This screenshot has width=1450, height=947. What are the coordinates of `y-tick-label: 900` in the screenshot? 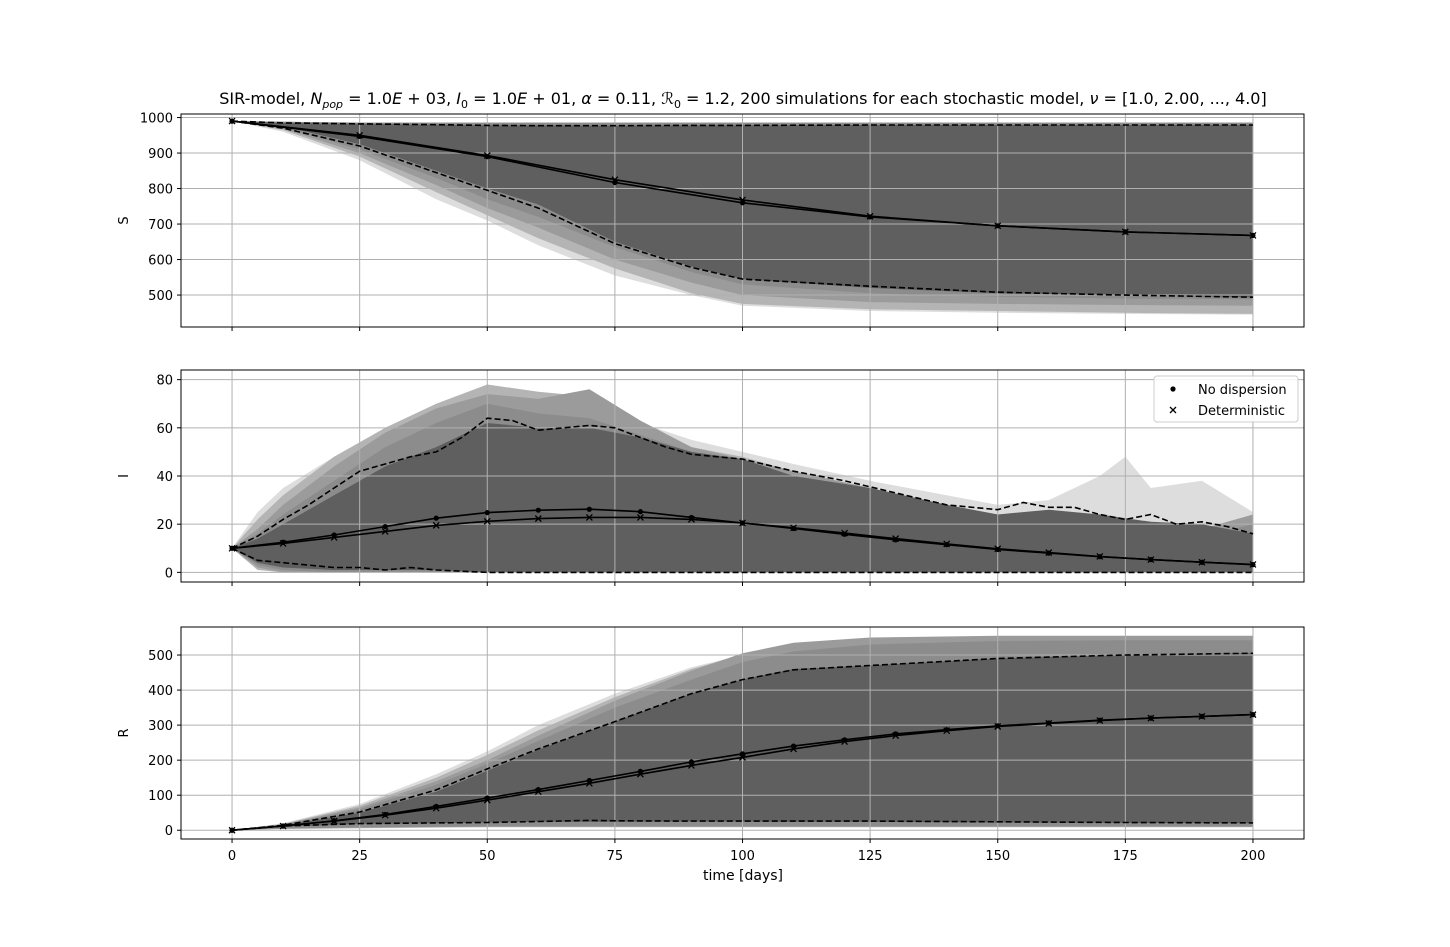 It's located at (160, 154).